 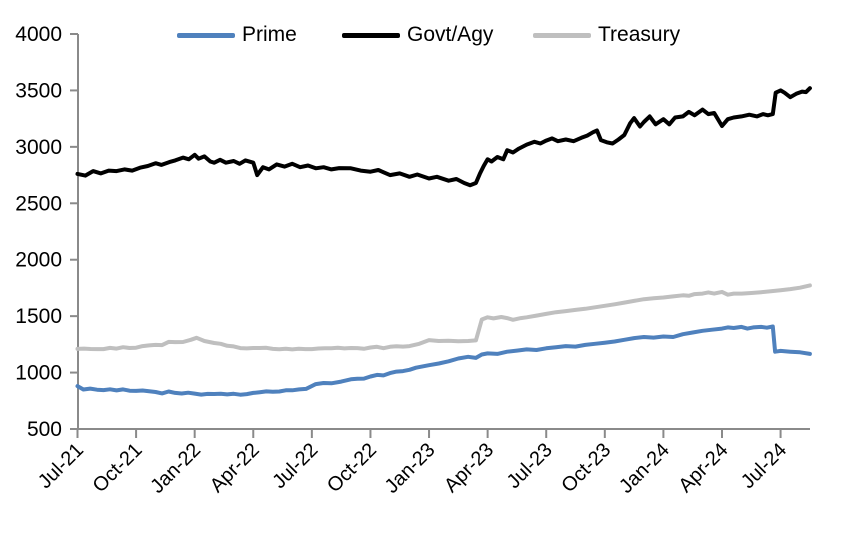 I want to click on x-tick-label: Apr-22, so click(x=235, y=468).